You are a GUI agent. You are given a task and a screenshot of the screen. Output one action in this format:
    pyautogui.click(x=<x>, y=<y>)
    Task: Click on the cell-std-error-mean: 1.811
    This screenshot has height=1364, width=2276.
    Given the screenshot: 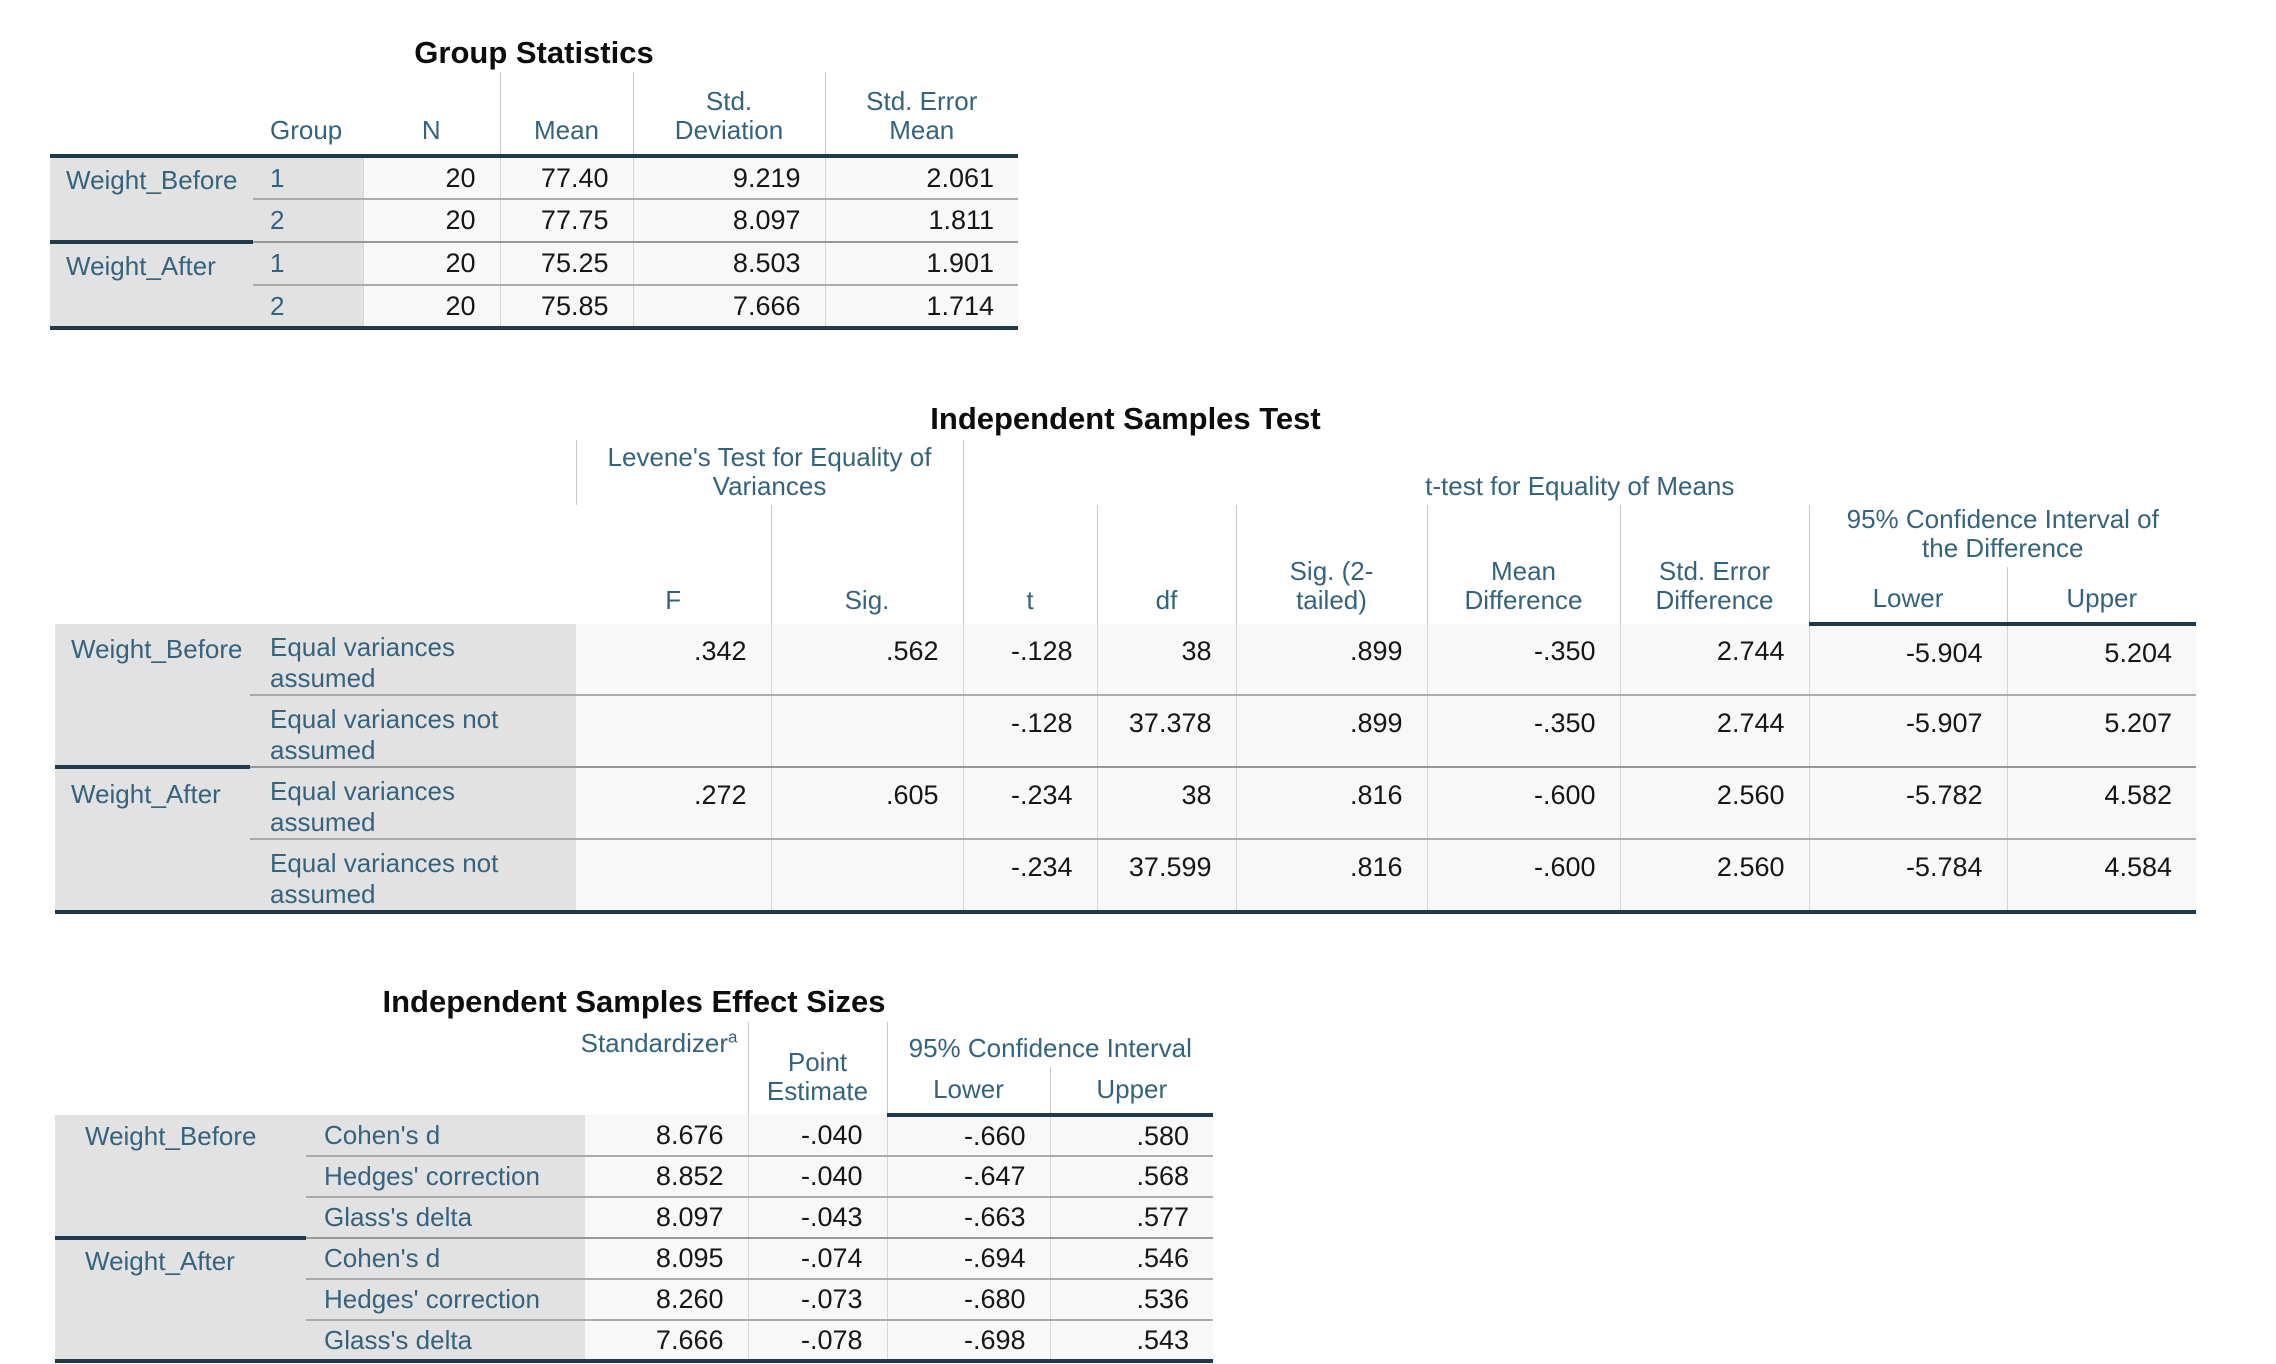 What is the action you would take?
    pyautogui.click(x=921, y=220)
    